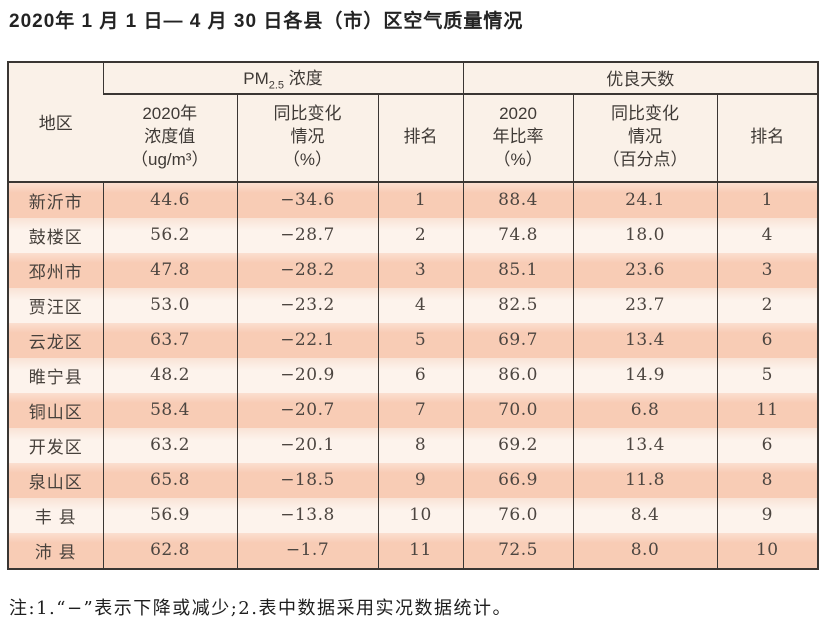  Describe the element at coordinates (518, 270) in the screenshot. I see `cell-days-rate: 85.1` at that location.